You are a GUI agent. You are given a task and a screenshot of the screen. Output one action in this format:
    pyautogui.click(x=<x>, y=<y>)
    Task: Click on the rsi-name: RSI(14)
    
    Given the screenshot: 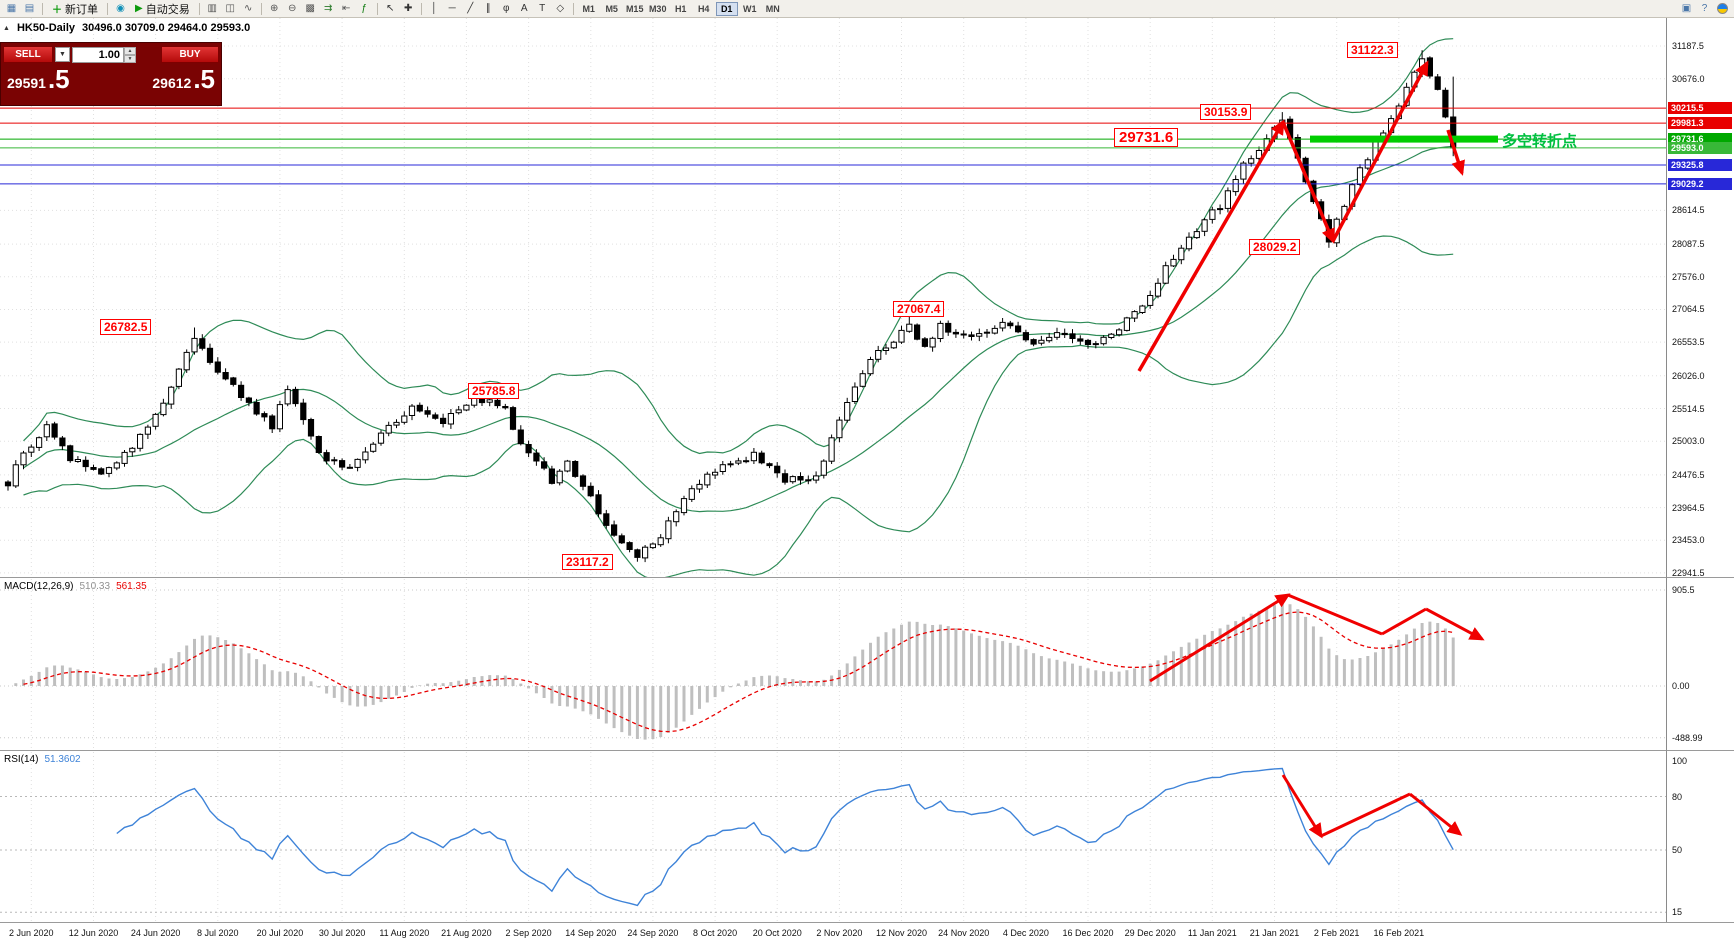 What is the action you would take?
    pyautogui.click(x=21, y=759)
    